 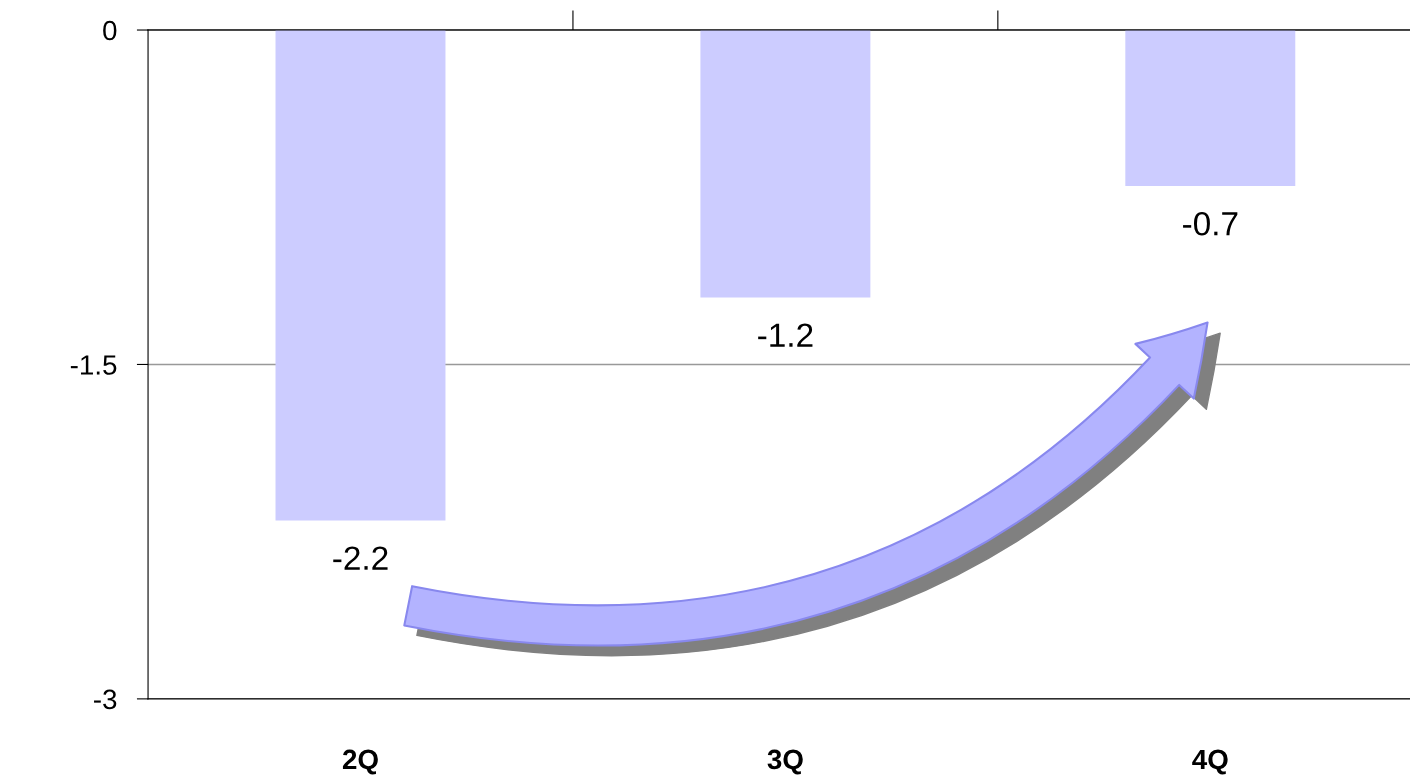 I want to click on y-tick-label: -1.5, so click(x=93, y=365).